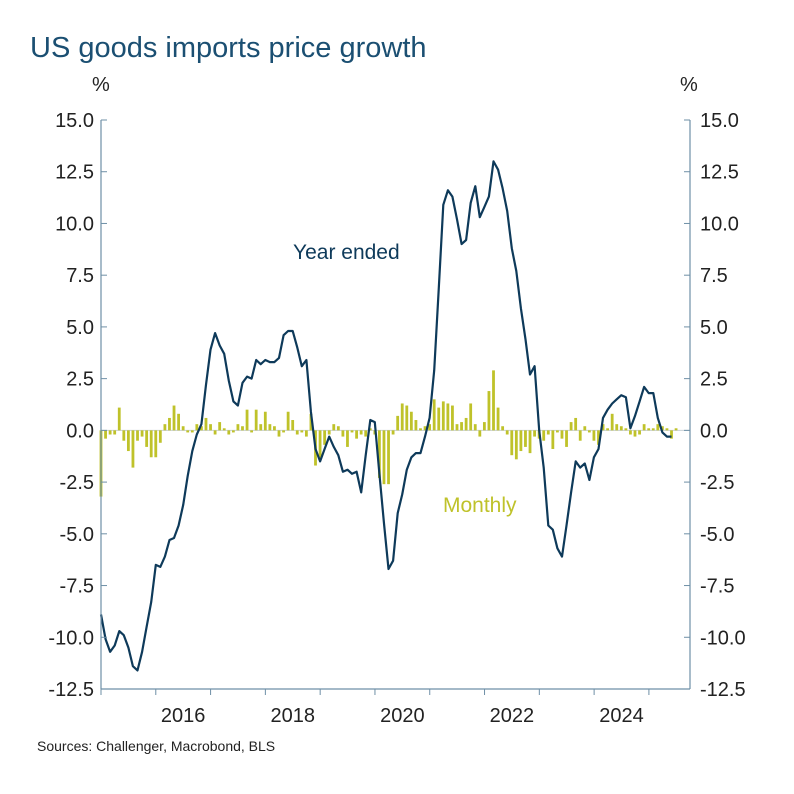  I want to click on y-tick-label-right: 12.5, so click(719, 173).